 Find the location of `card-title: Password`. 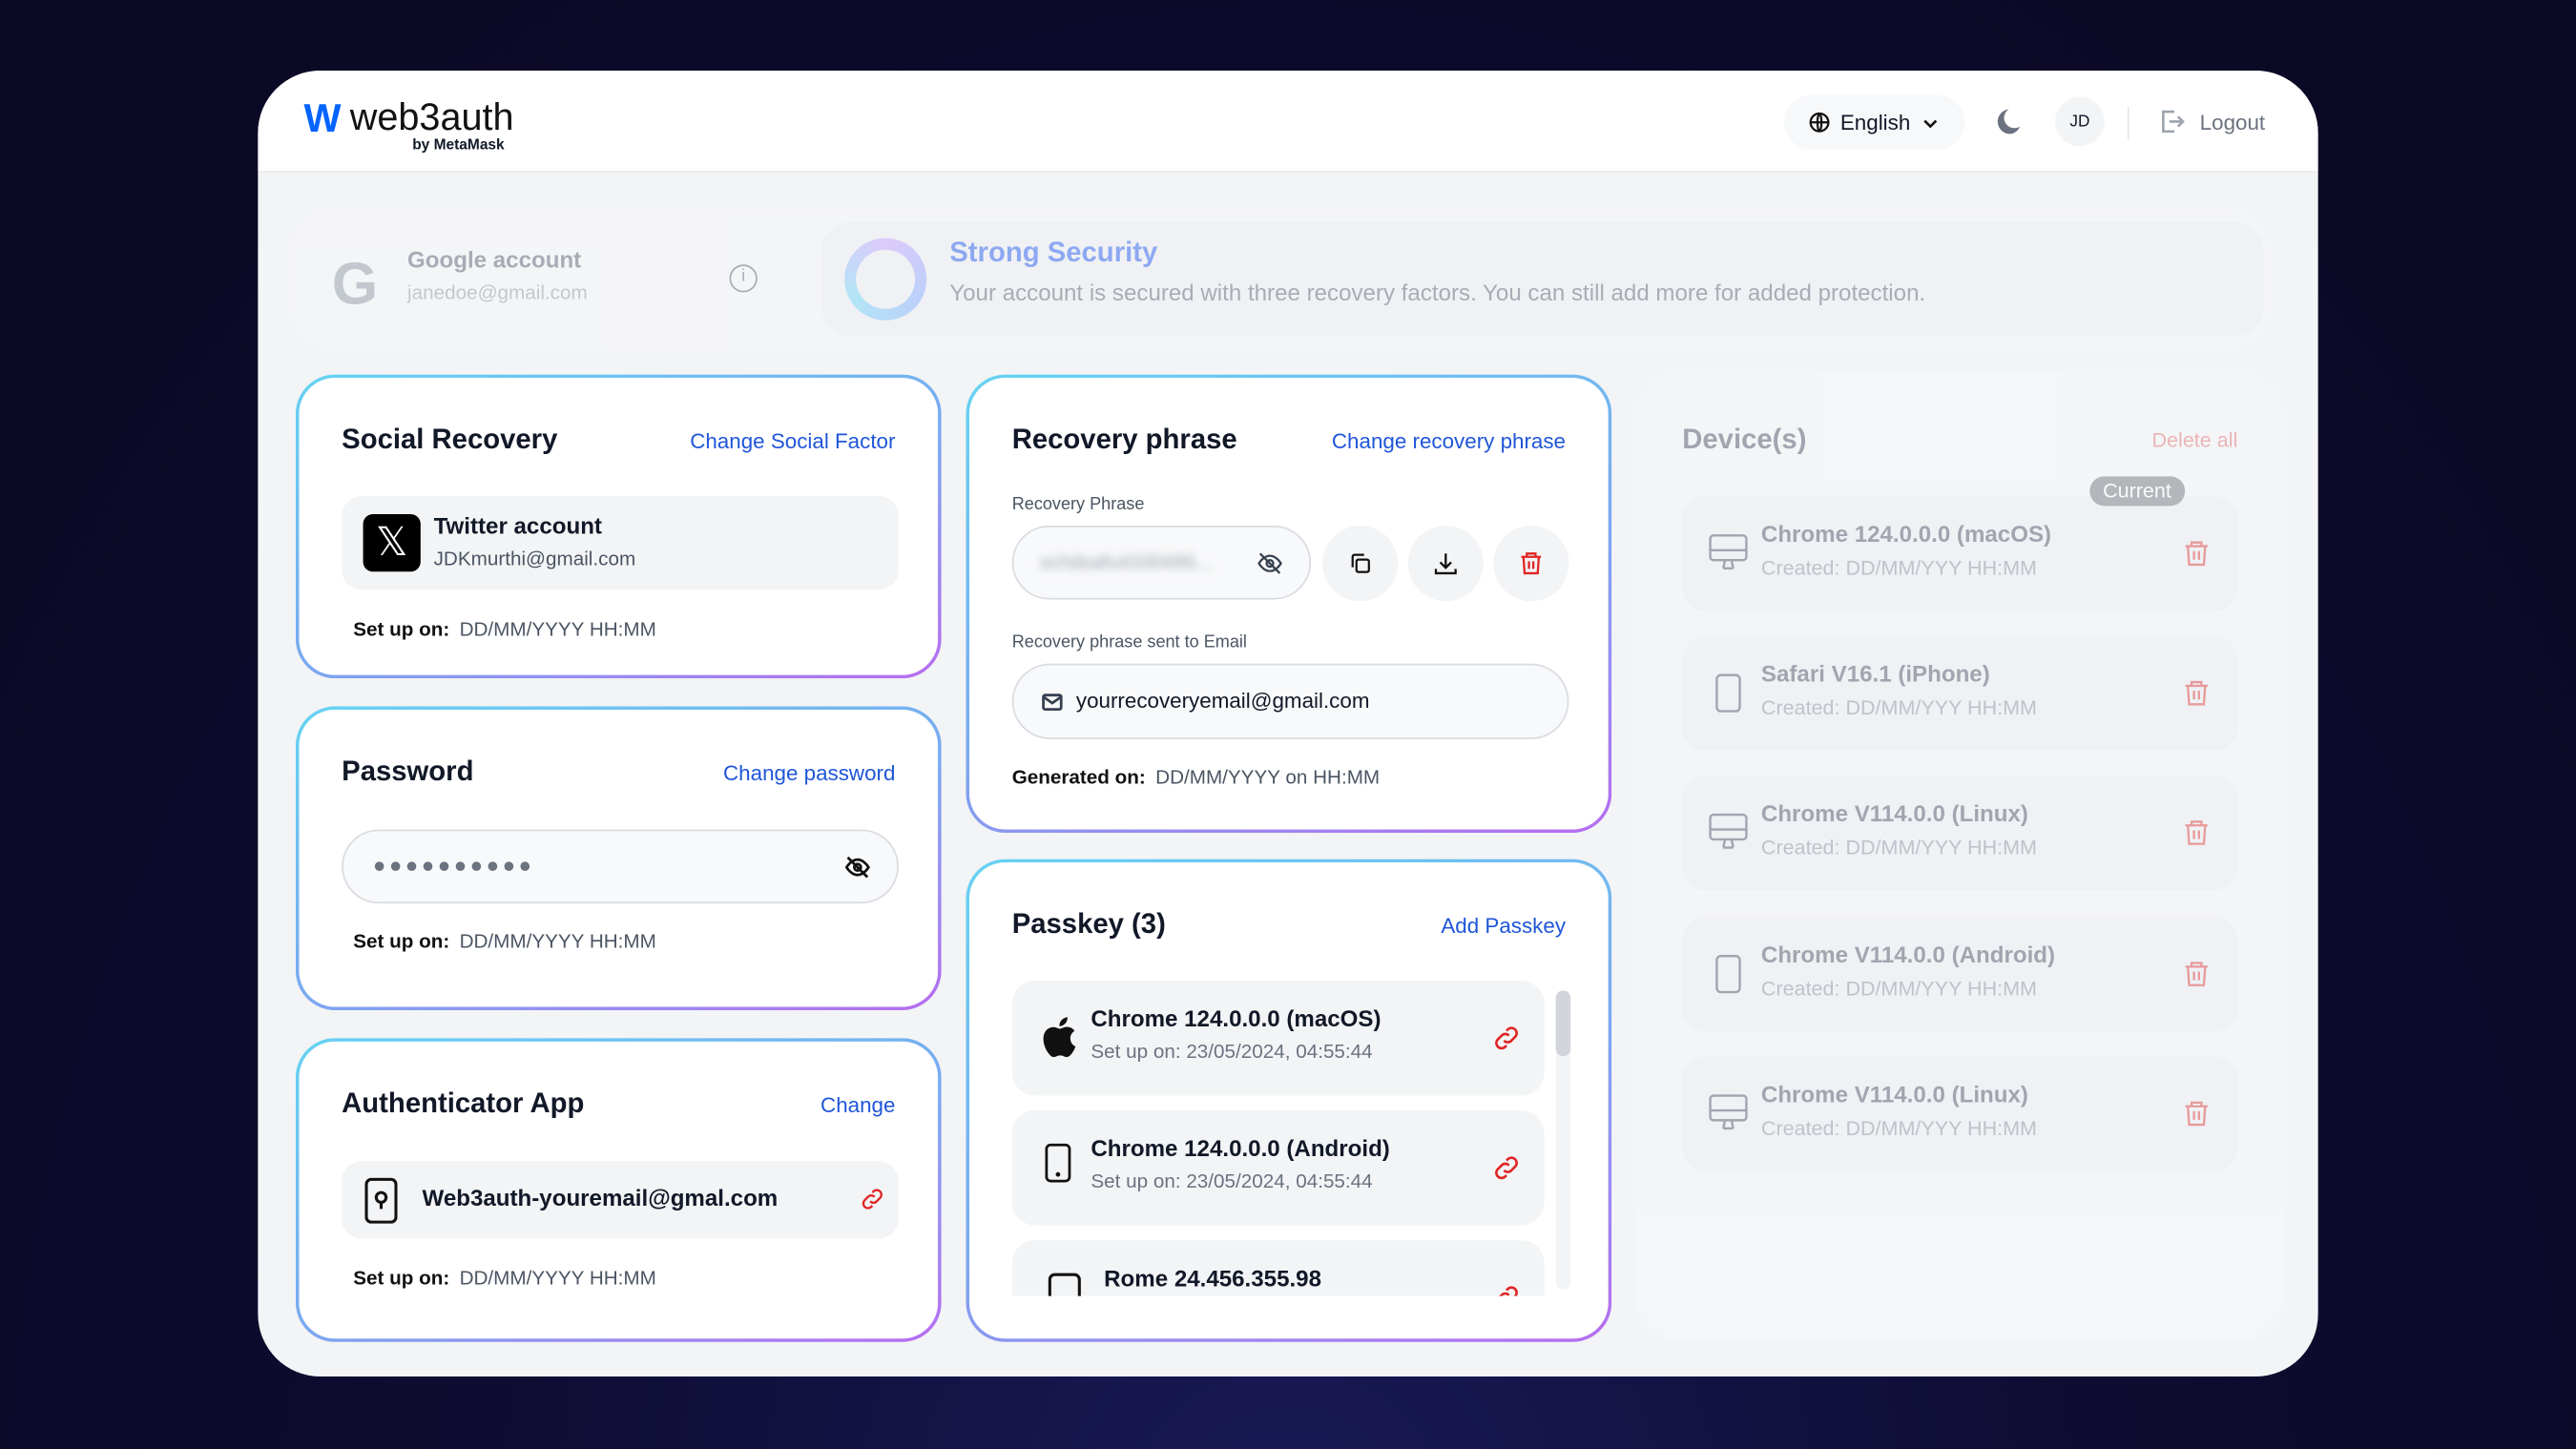

card-title: Password is located at coordinates (408, 771).